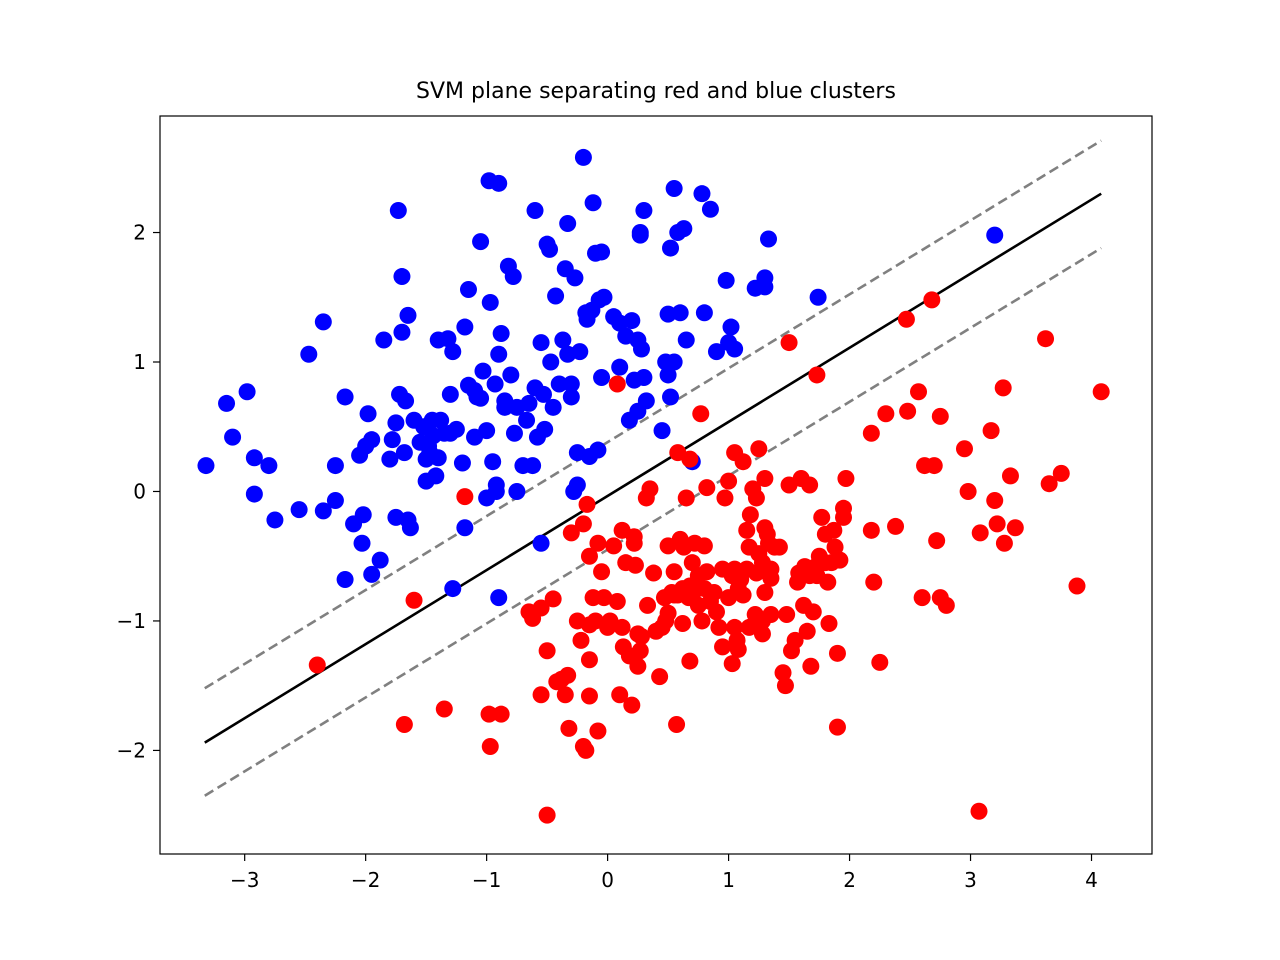  I want to click on x-tick-label: 0, so click(607, 880).